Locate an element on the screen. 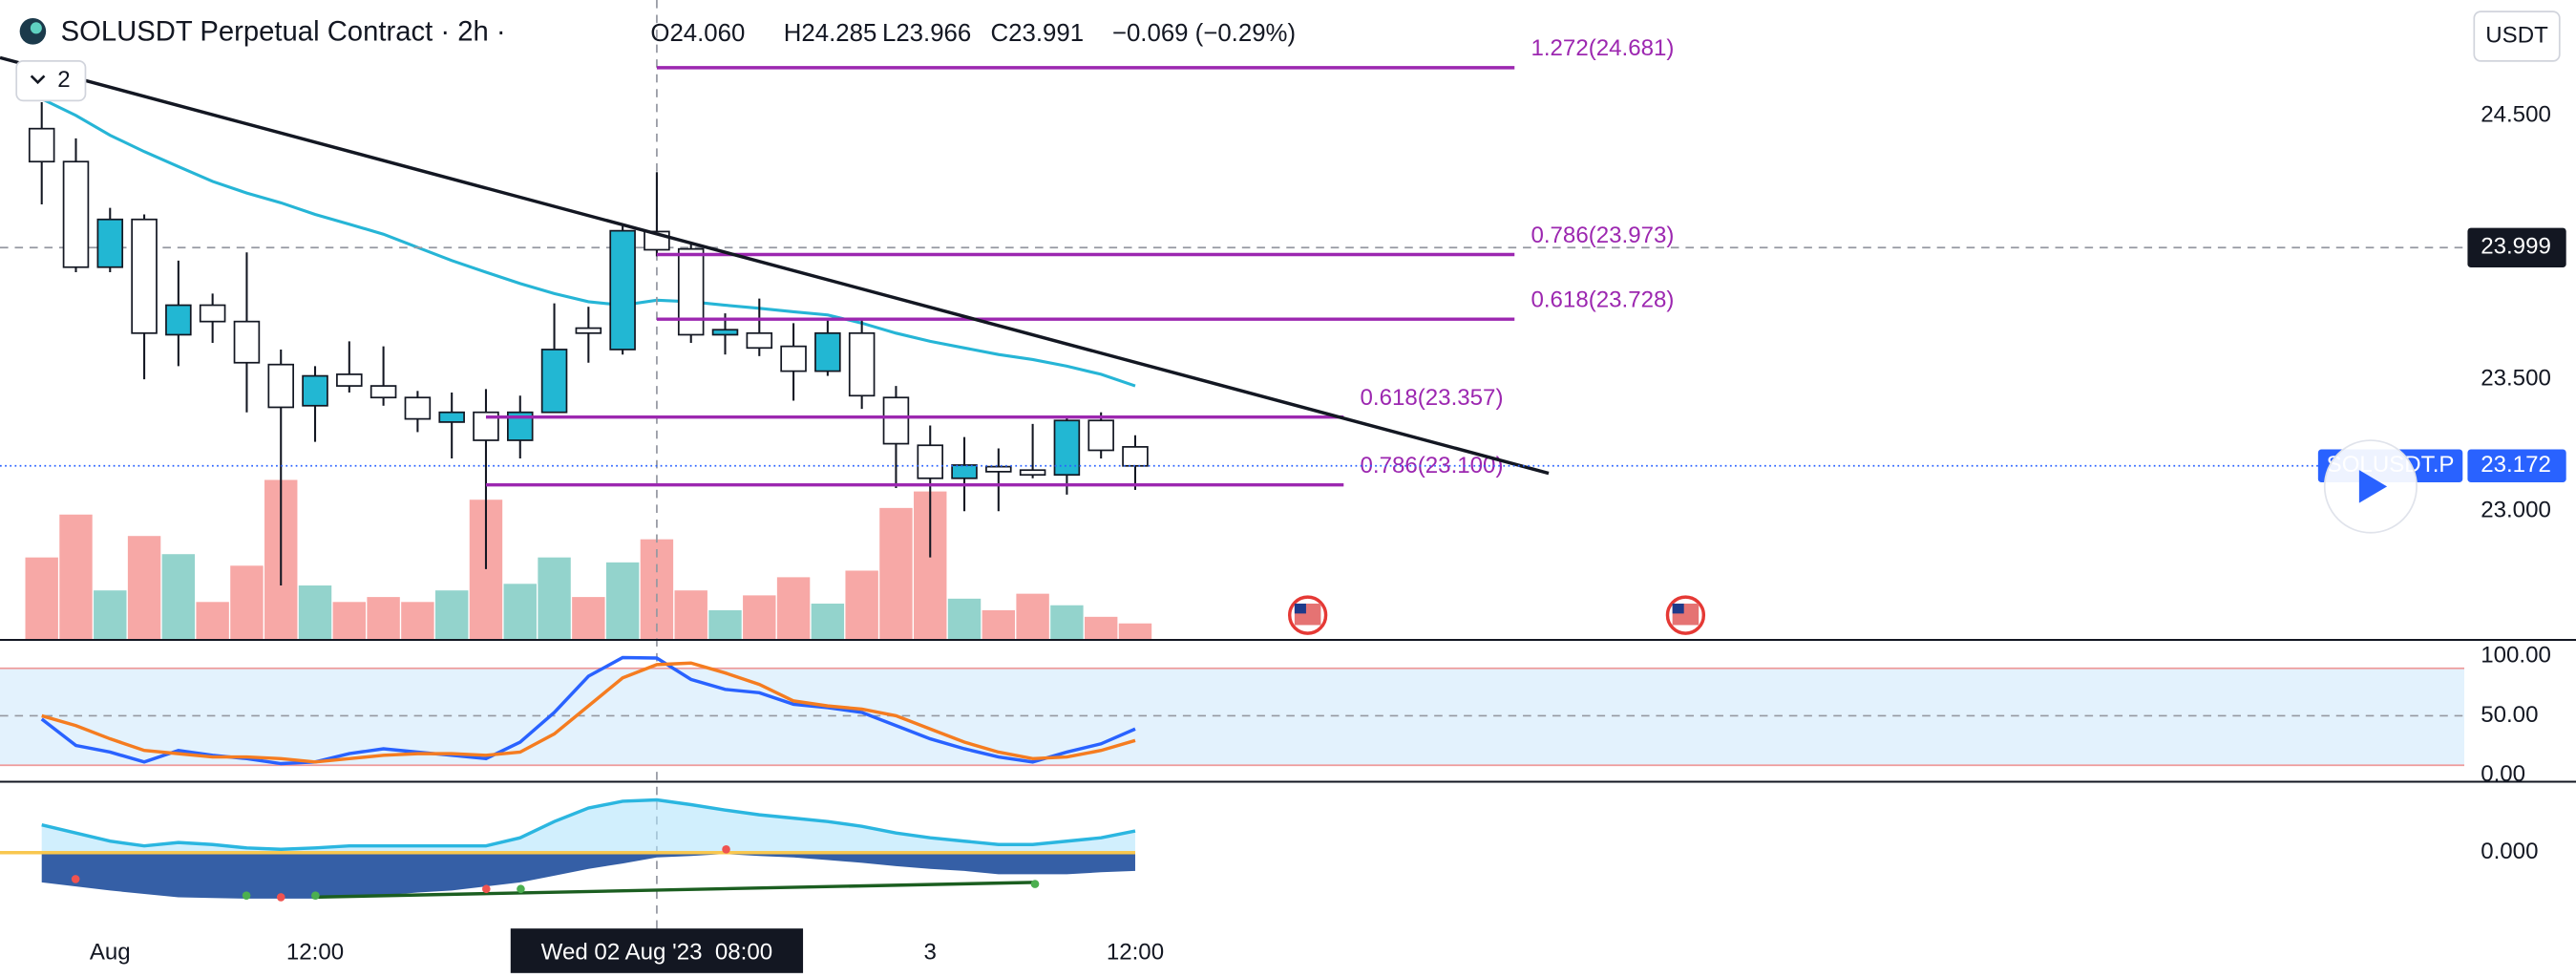  fib-label: 1.272(24.681) is located at coordinates (1602, 48).